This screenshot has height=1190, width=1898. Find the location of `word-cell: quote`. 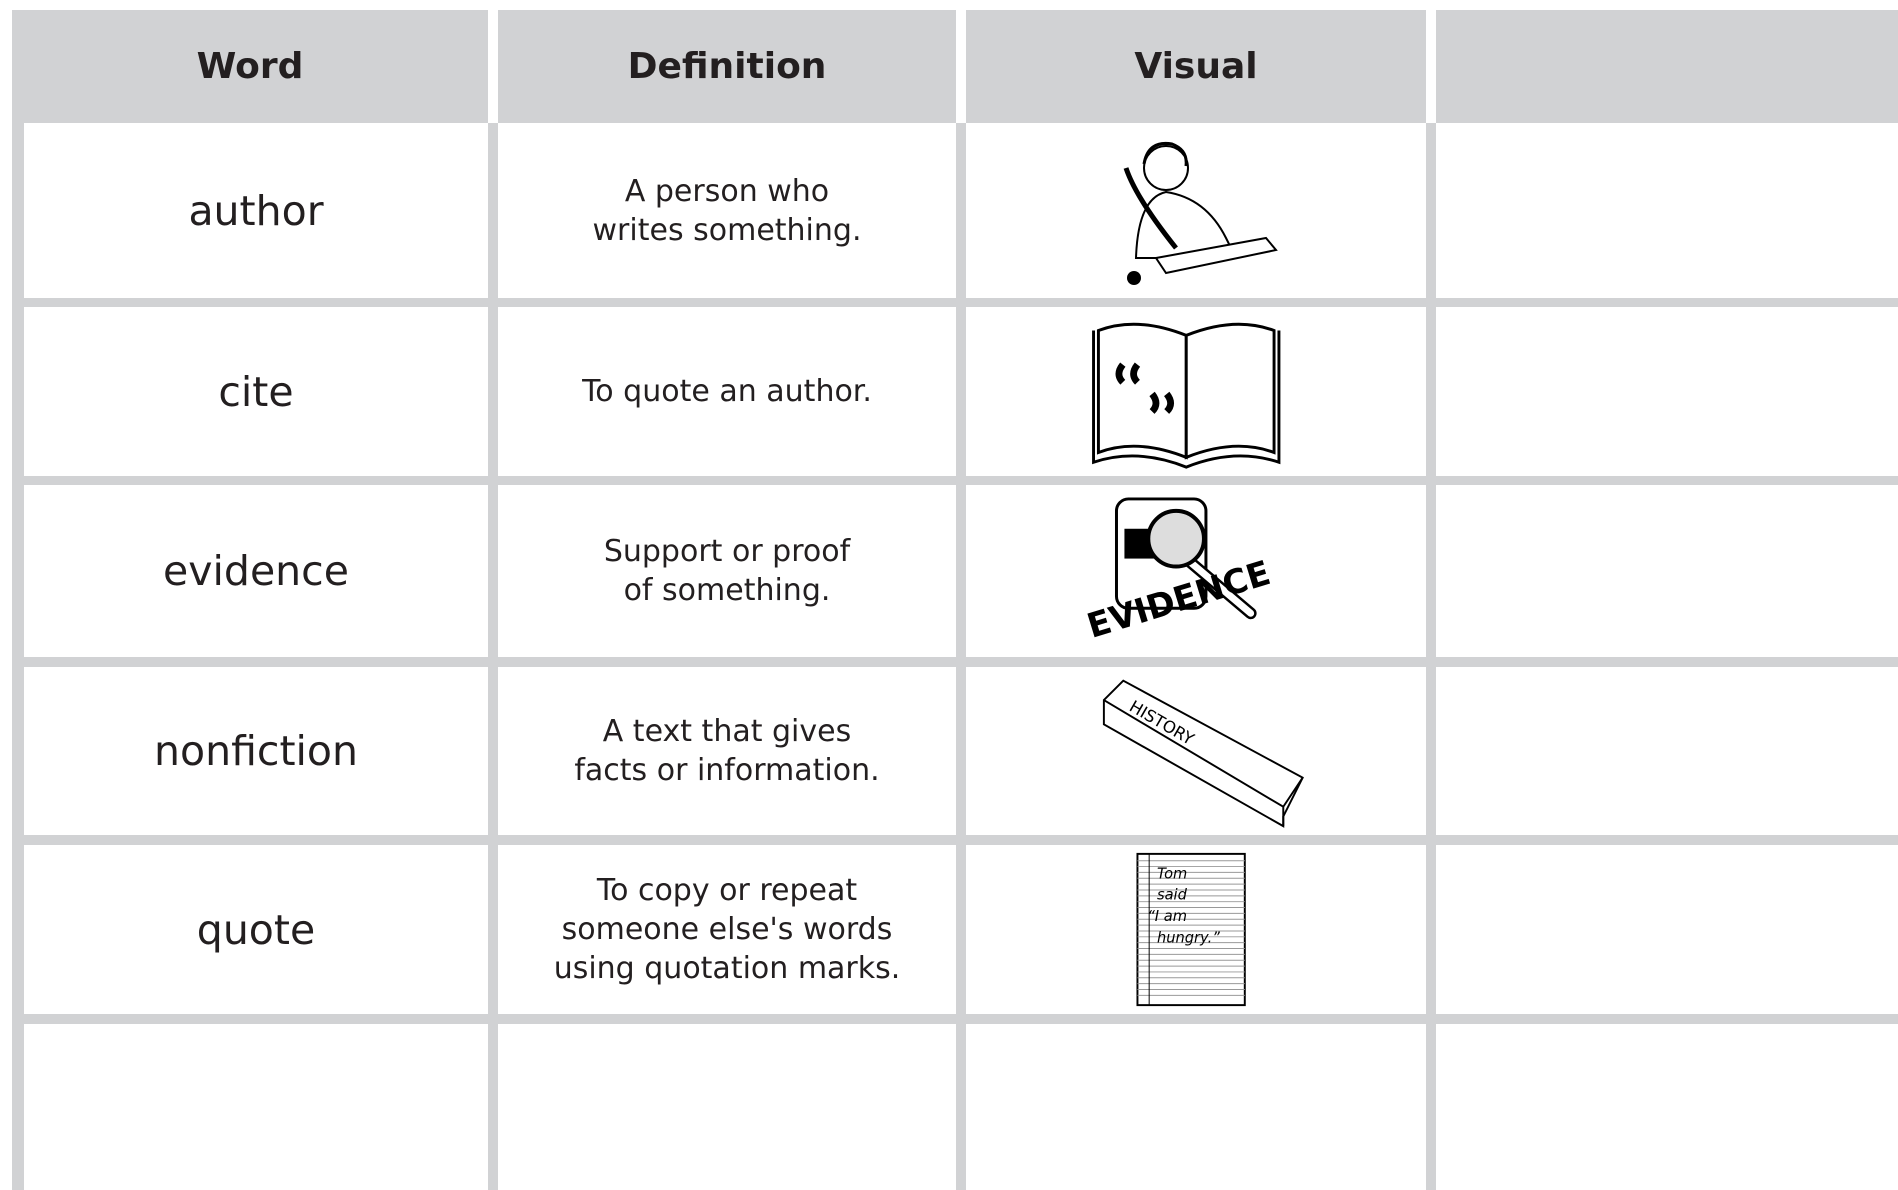

word-cell: quote is located at coordinates (256, 929).